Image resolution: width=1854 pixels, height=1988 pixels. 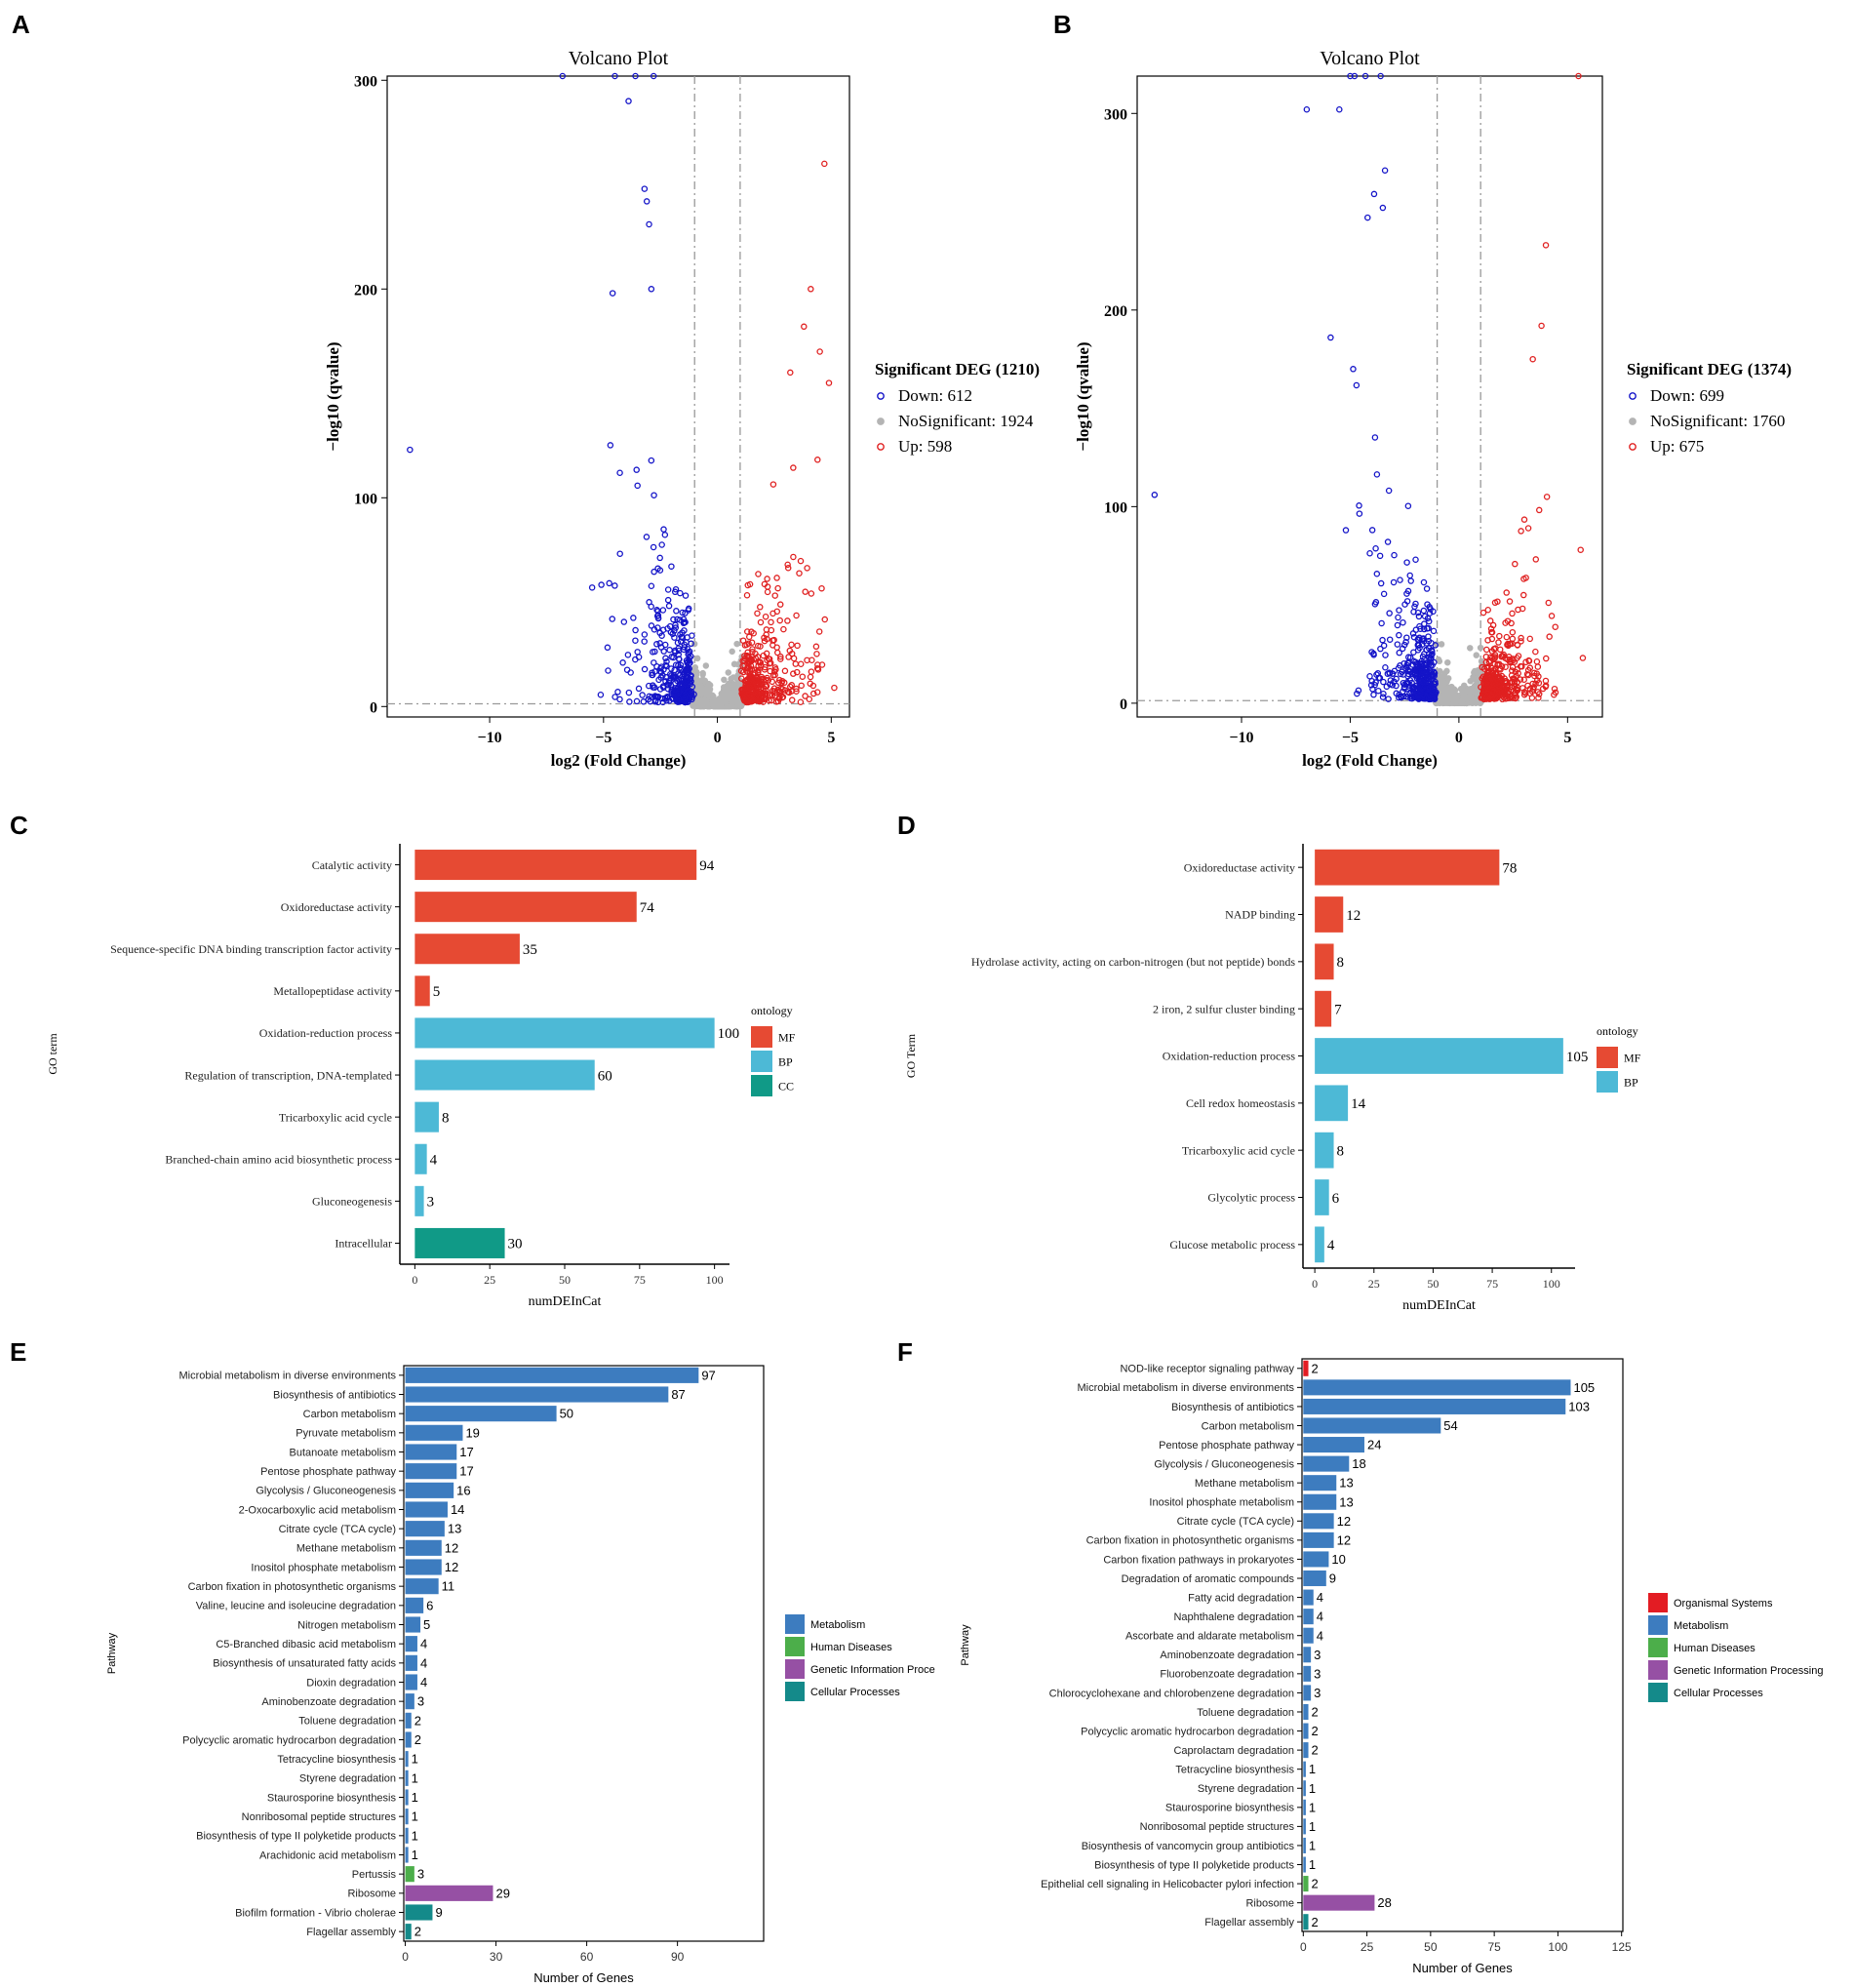 I want to click on value-label: 18, so click(x=1358, y=1463).